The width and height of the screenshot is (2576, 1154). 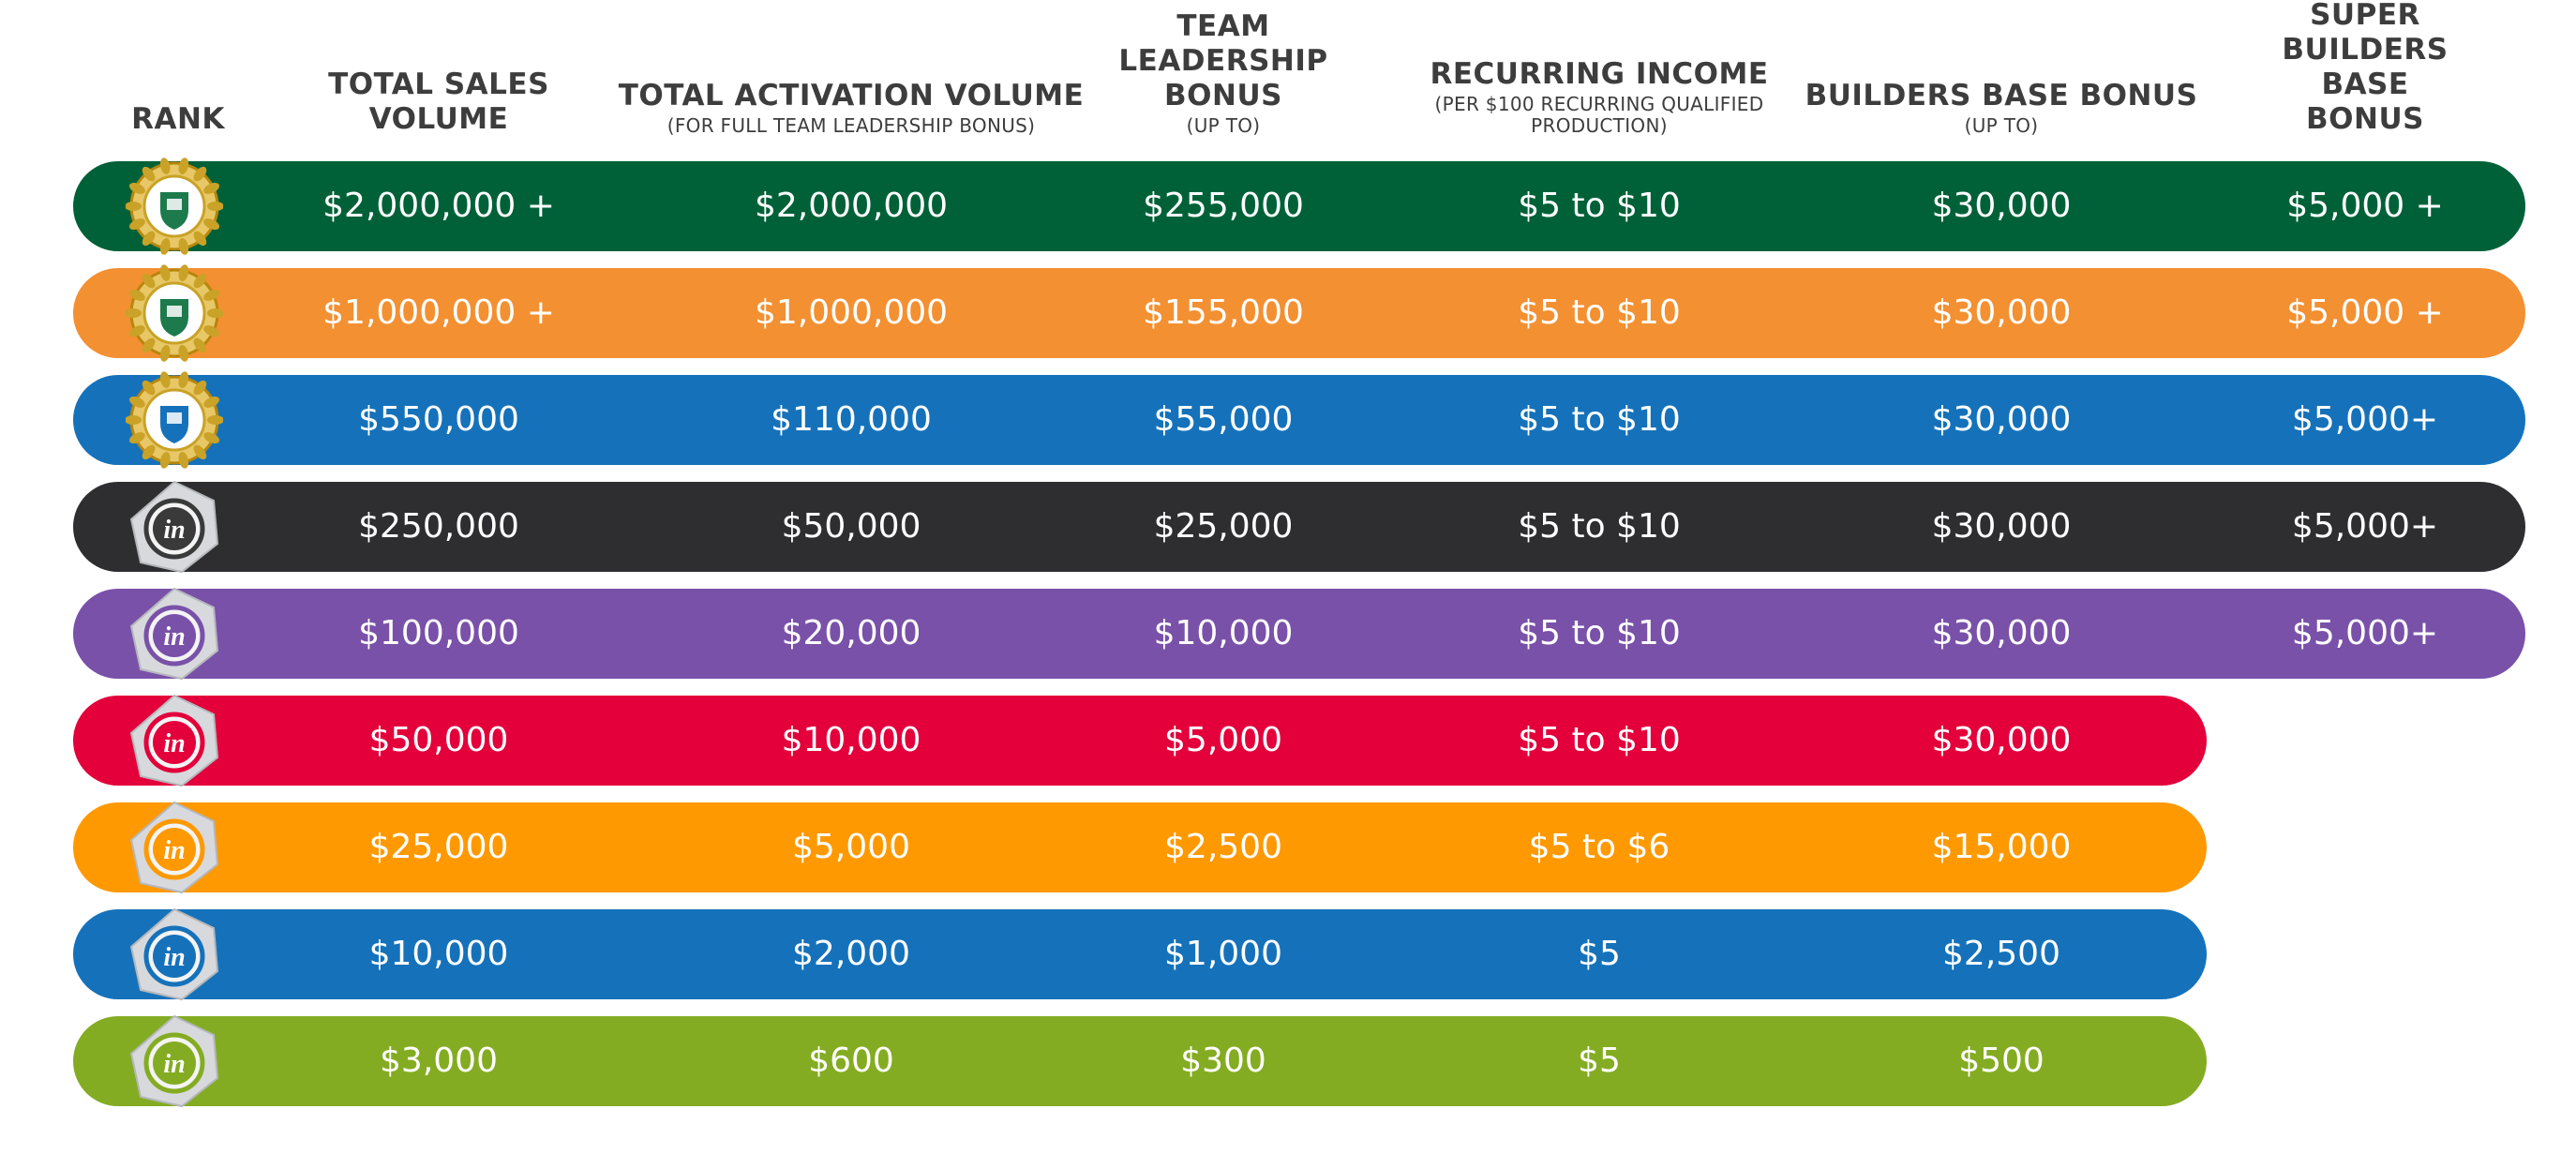 I want to click on crest-blue-icon, so click(x=174, y=420).